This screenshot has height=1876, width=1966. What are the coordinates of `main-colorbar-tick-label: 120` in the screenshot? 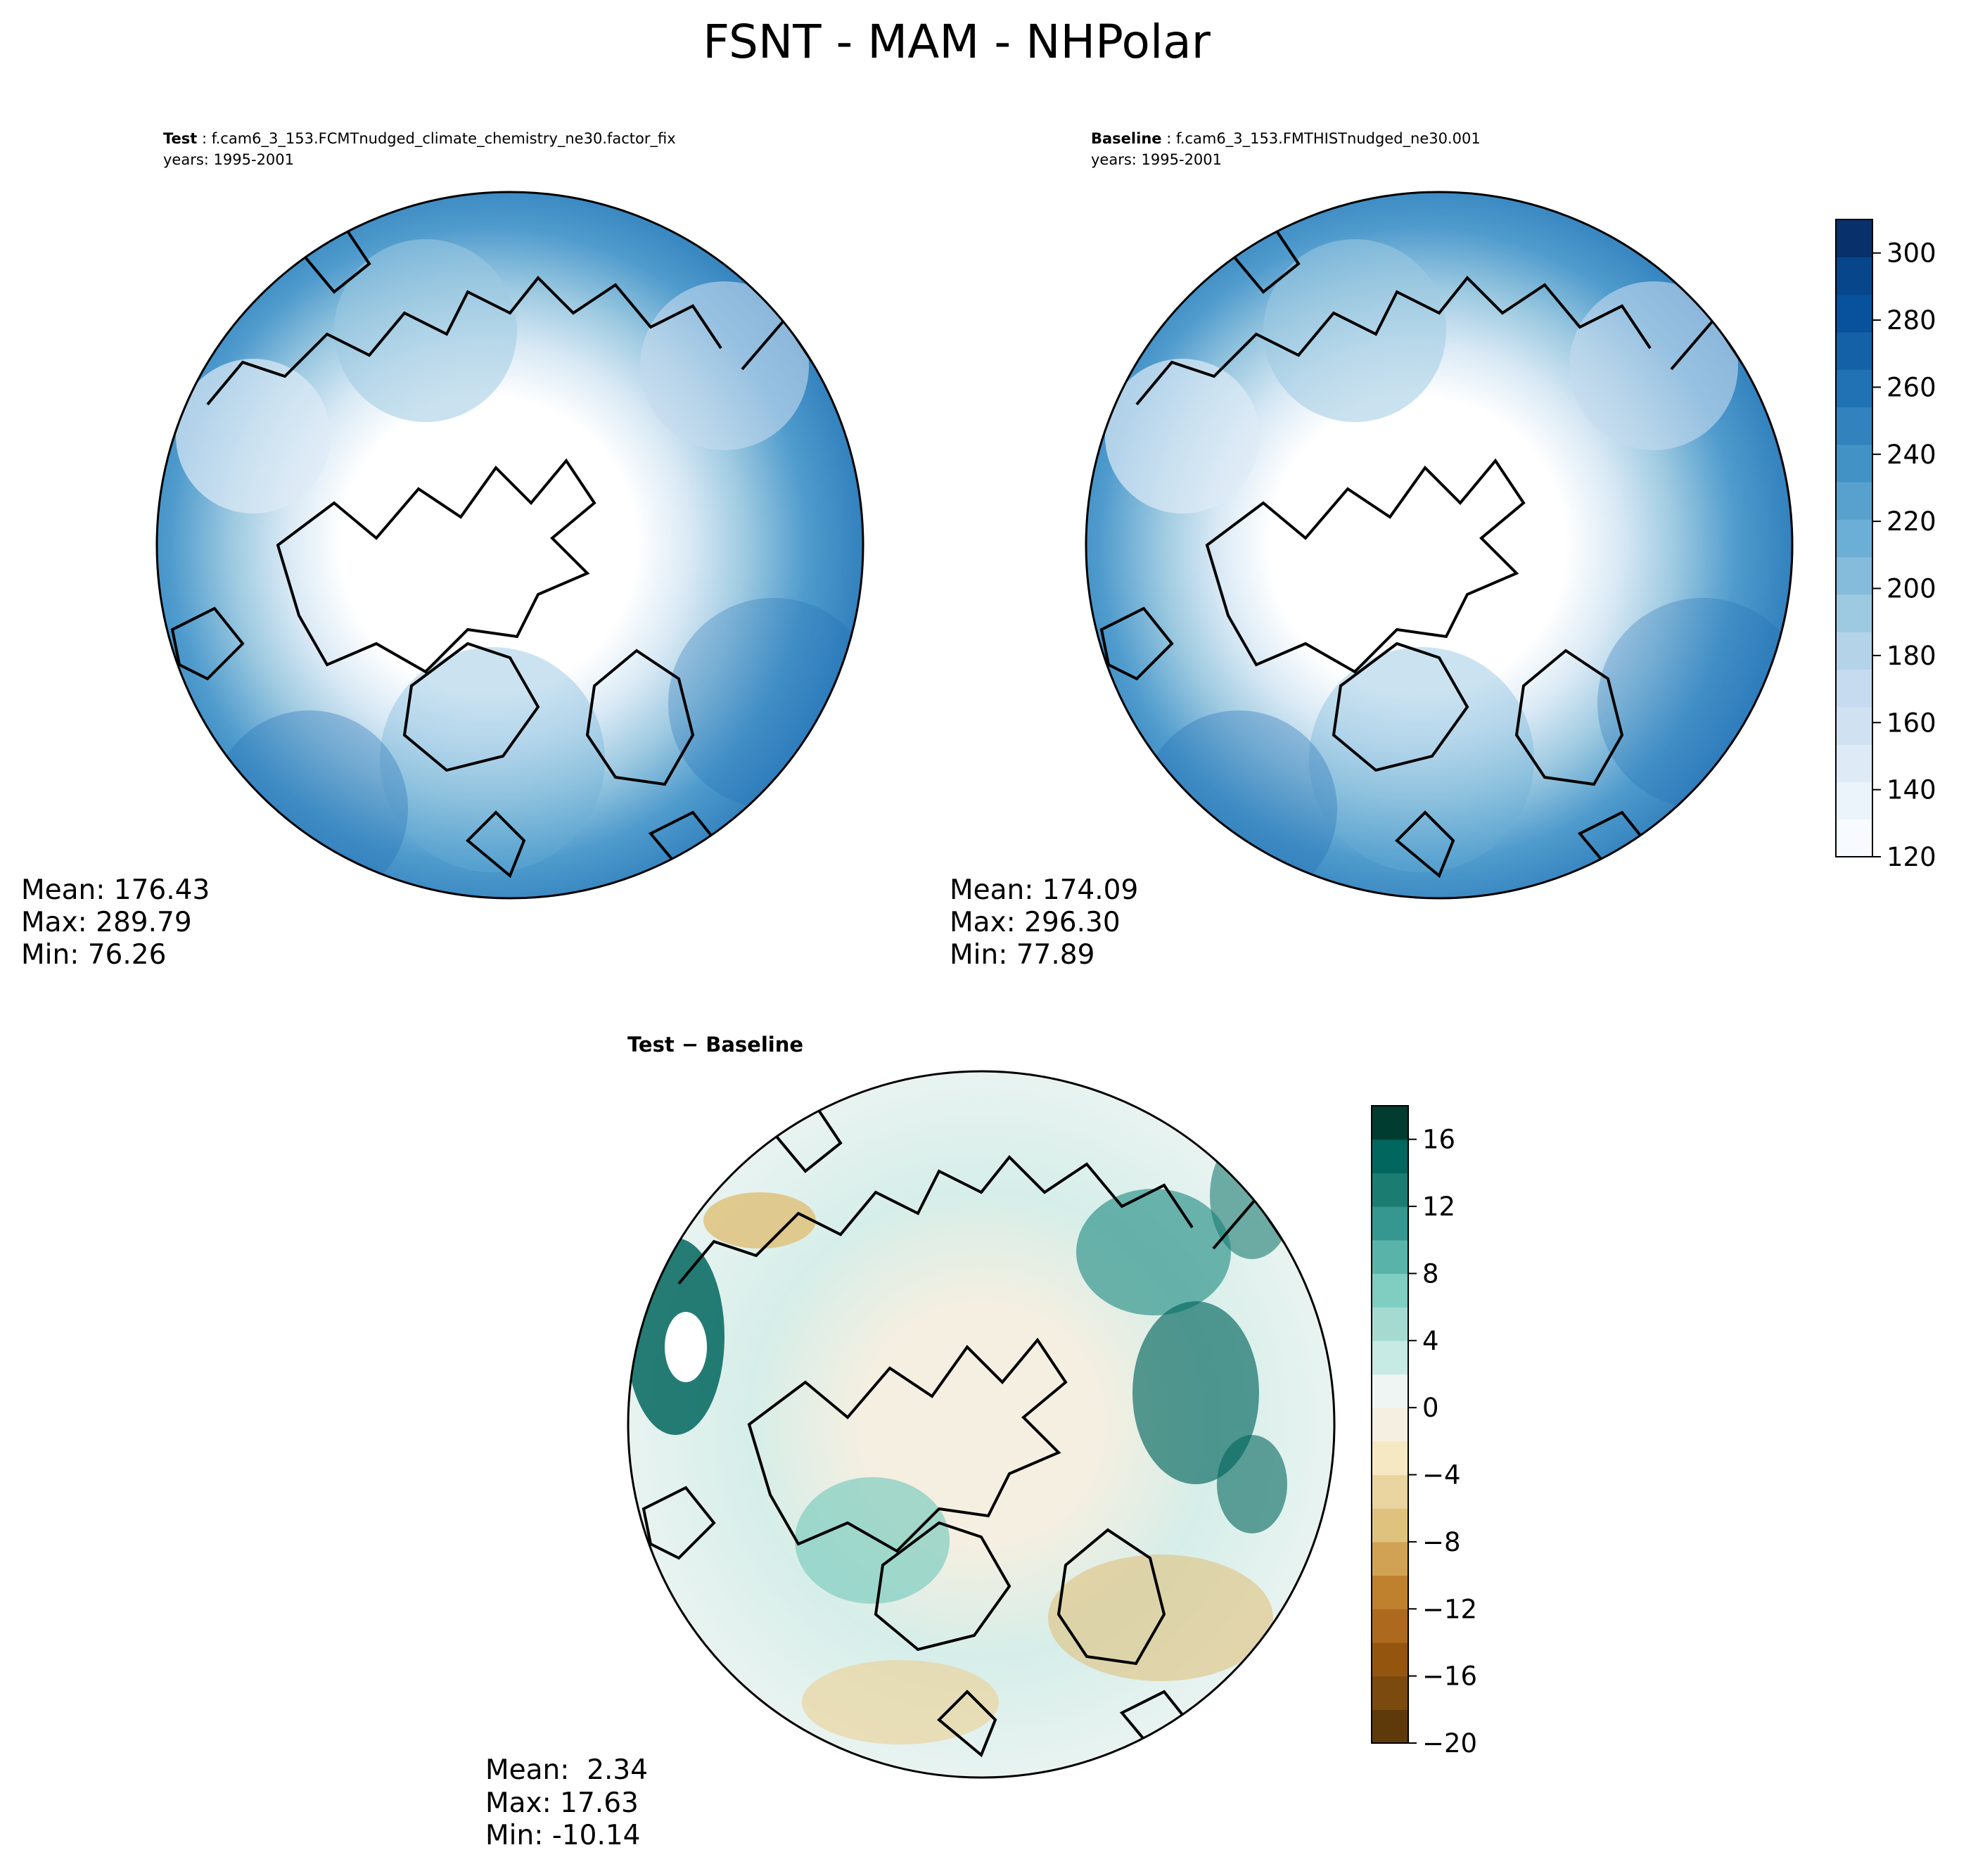 It's located at (1911, 857).